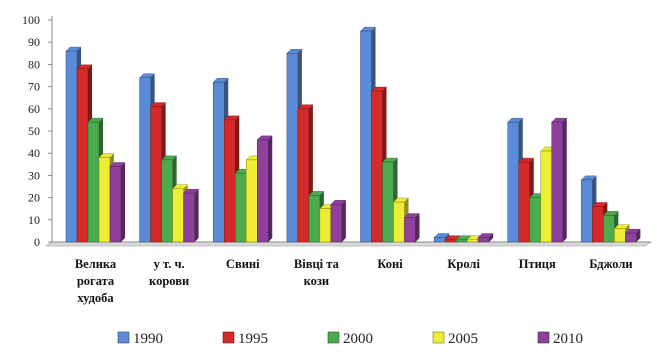 The image size is (661, 353). I want to click on y-tick-label: 50, so click(34, 131).